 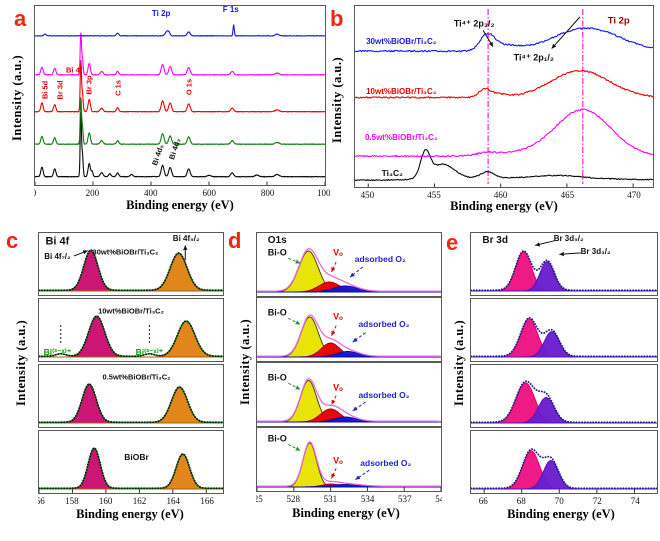 I want to click on annotation-f-1s: F 1s, so click(x=230, y=10).